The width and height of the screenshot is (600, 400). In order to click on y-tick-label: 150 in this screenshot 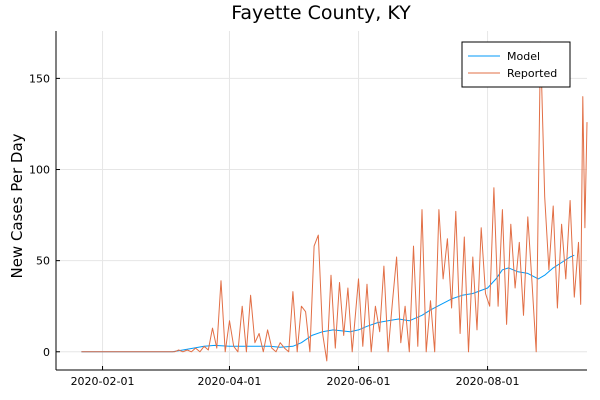, I will do `click(39, 78)`.